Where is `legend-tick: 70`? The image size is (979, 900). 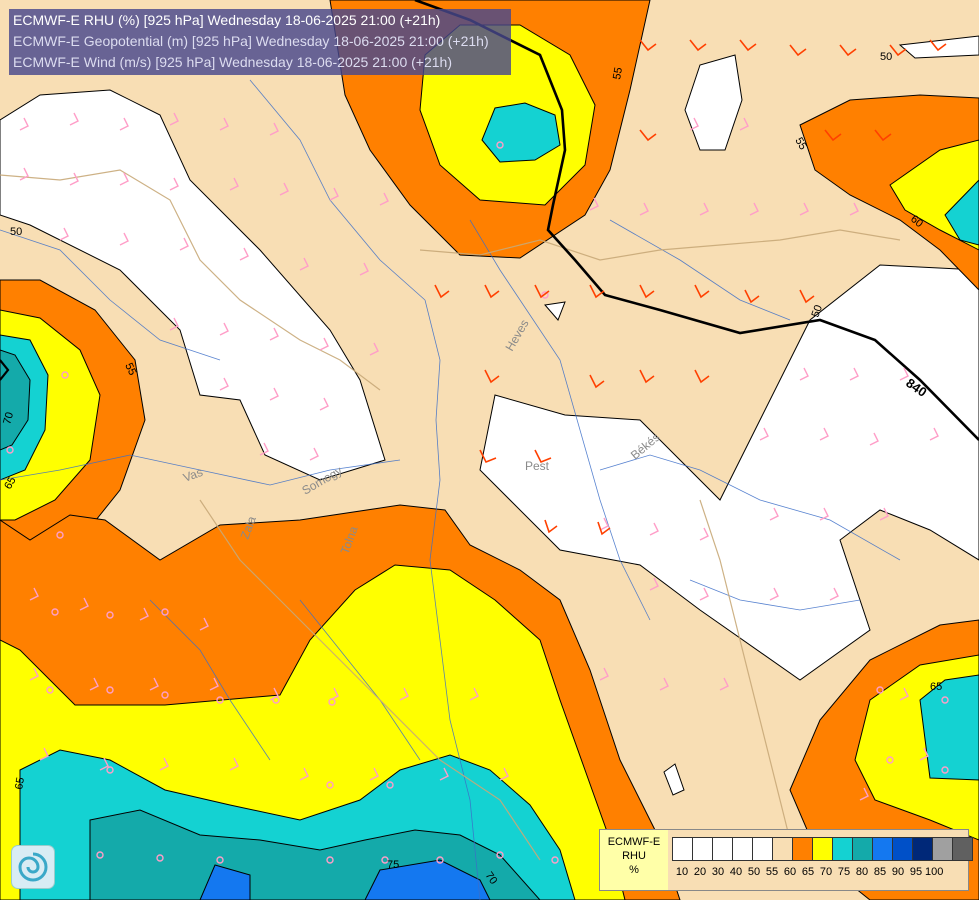
legend-tick: 70 is located at coordinates (826, 872).